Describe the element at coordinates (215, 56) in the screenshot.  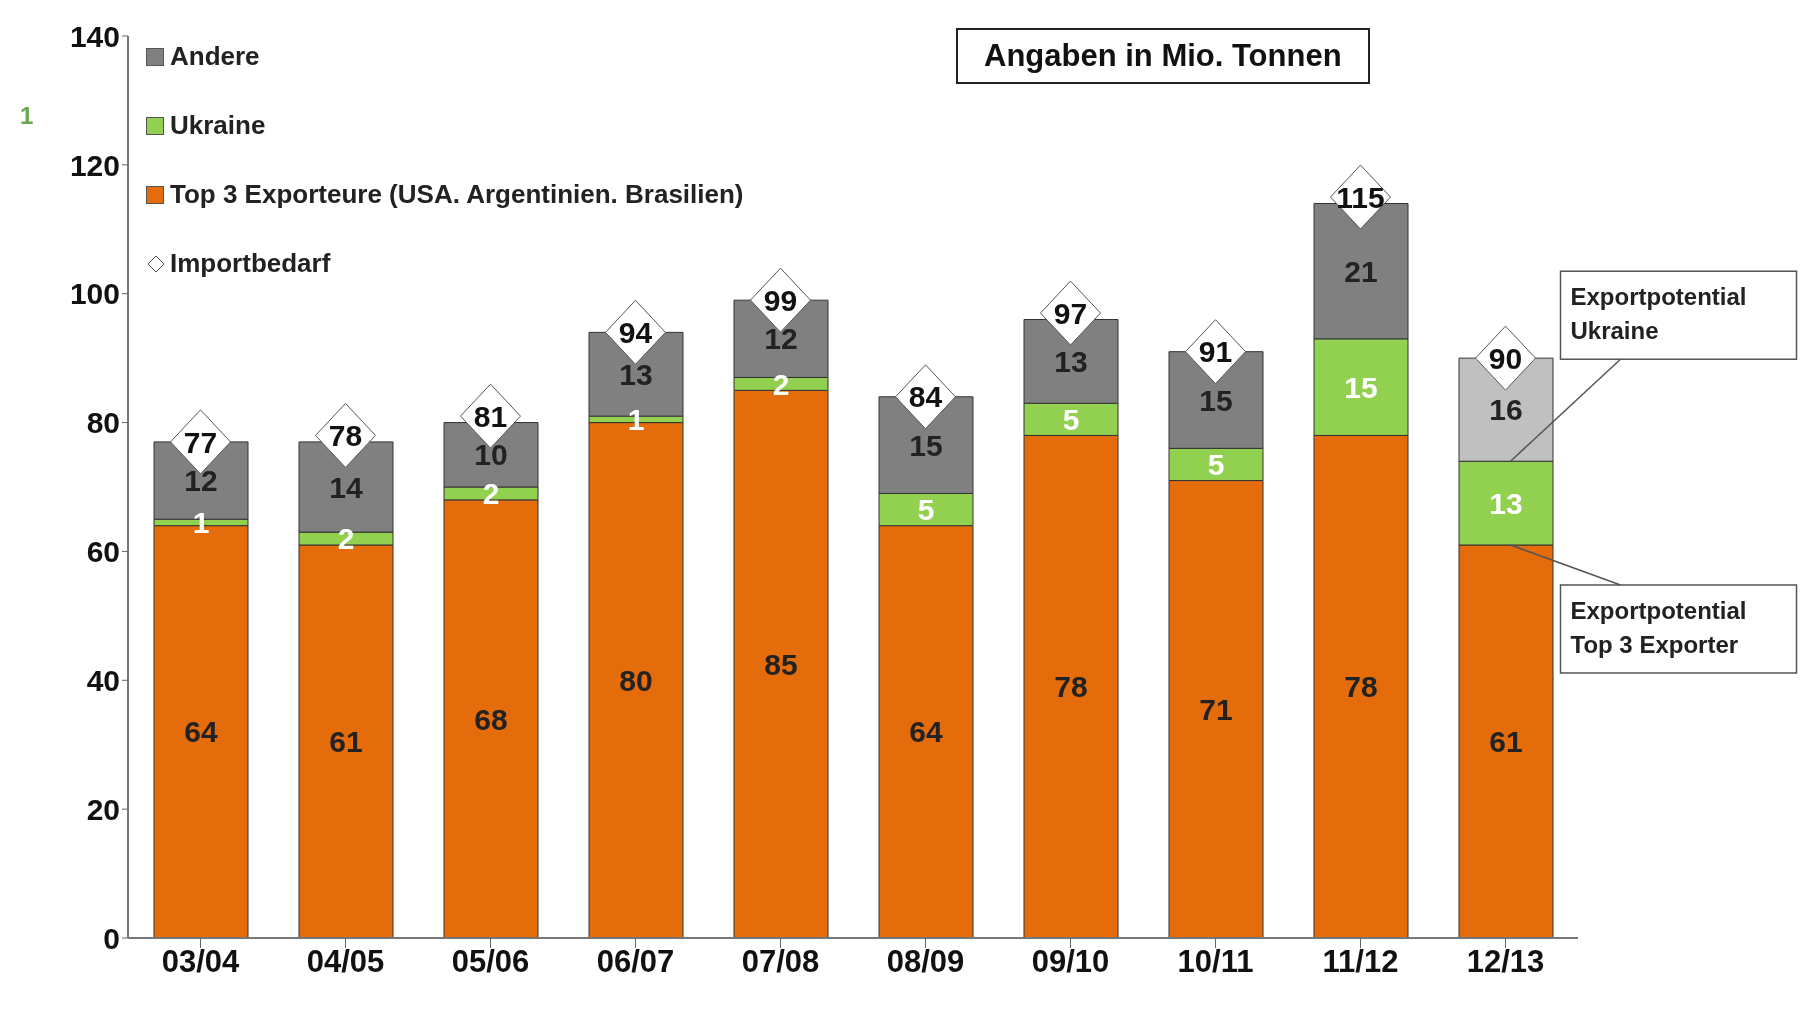
I see `legend-label: Andere` at that location.